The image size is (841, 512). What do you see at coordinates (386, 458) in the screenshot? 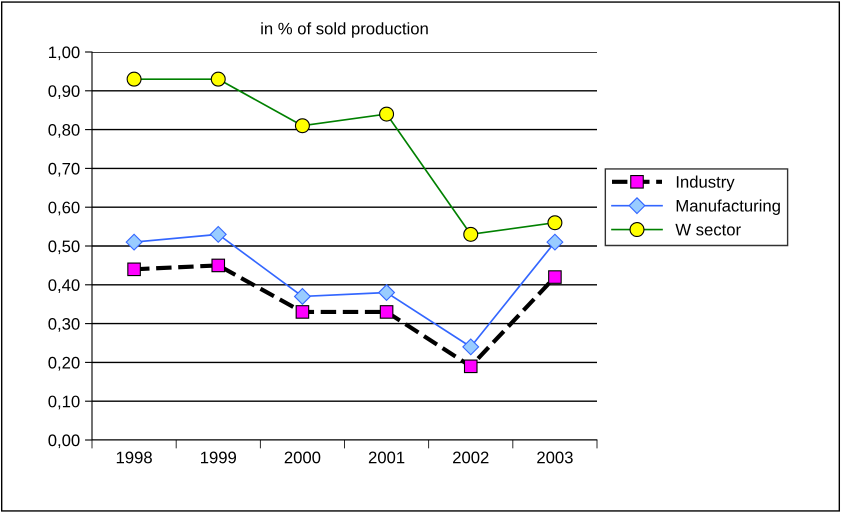
I see `x-tick-label: 2001` at bounding box center [386, 458].